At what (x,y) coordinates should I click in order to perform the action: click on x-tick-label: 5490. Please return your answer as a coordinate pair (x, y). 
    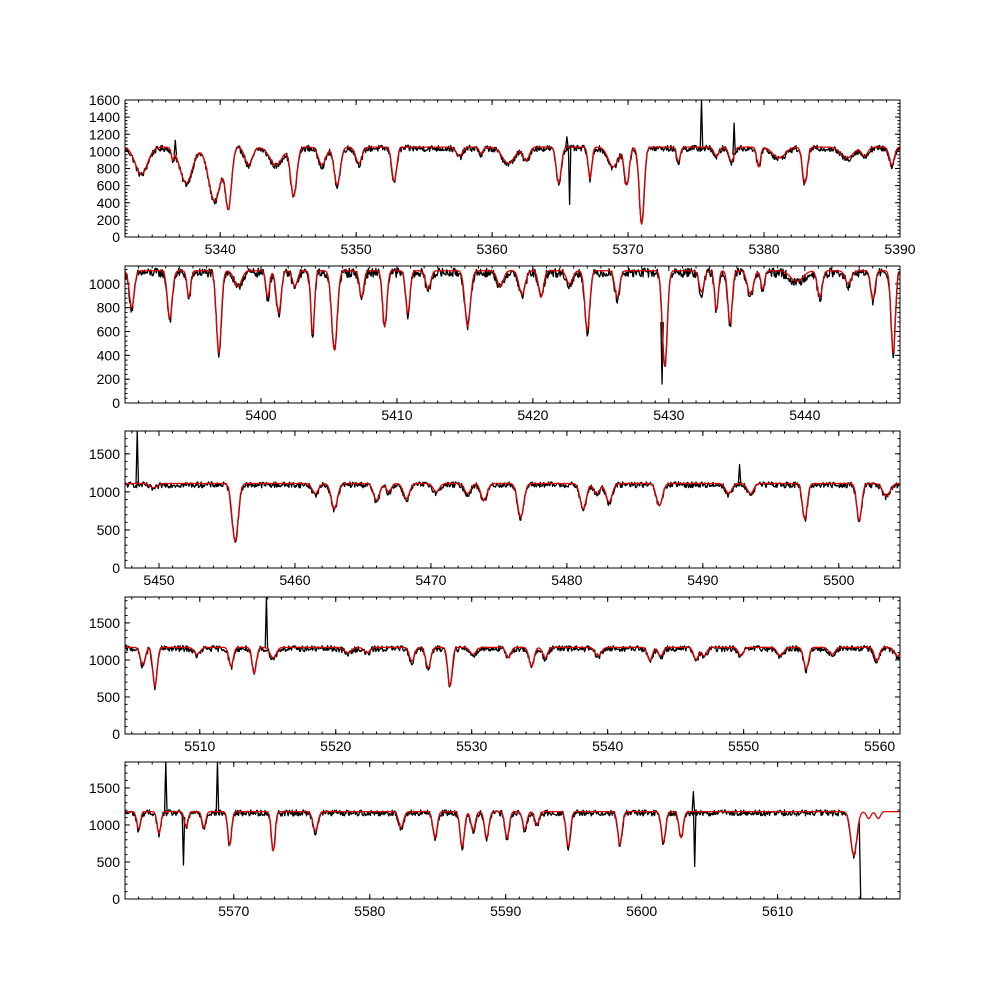
    Looking at the image, I should click on (702, 580).